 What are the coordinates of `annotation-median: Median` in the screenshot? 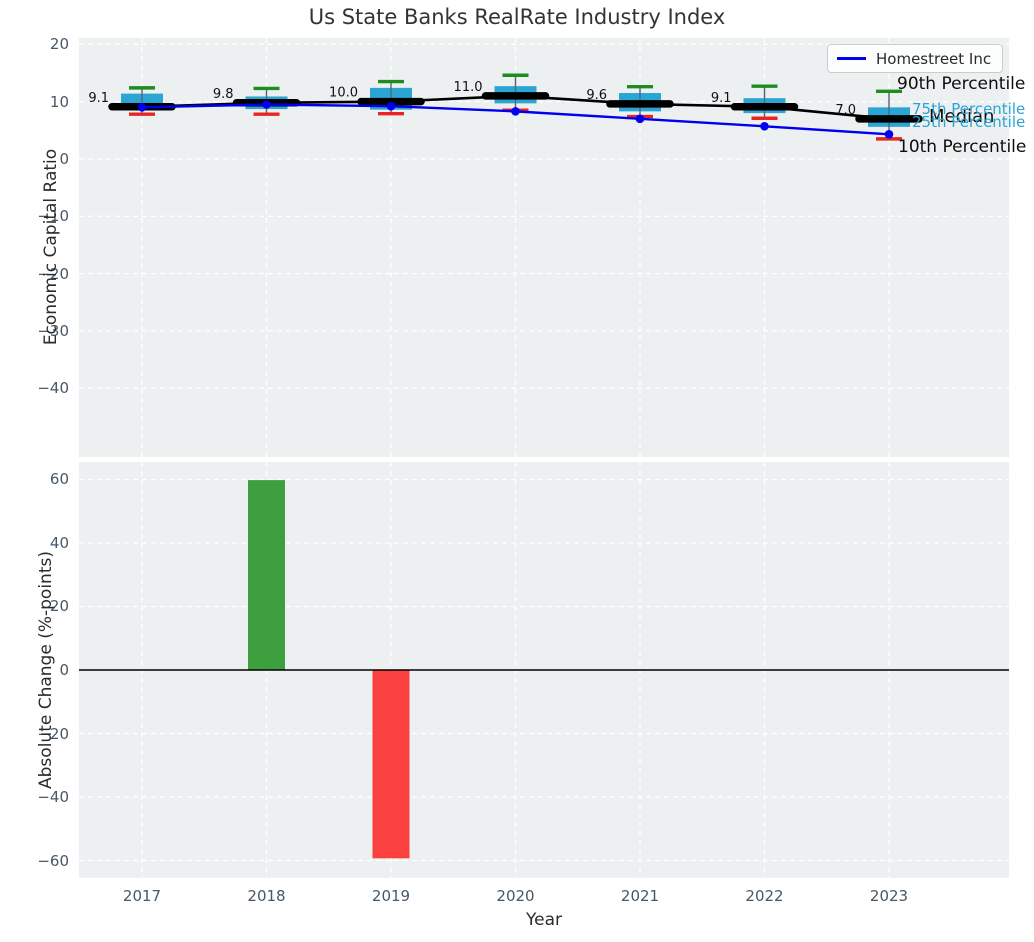 It's located at (962, 116).